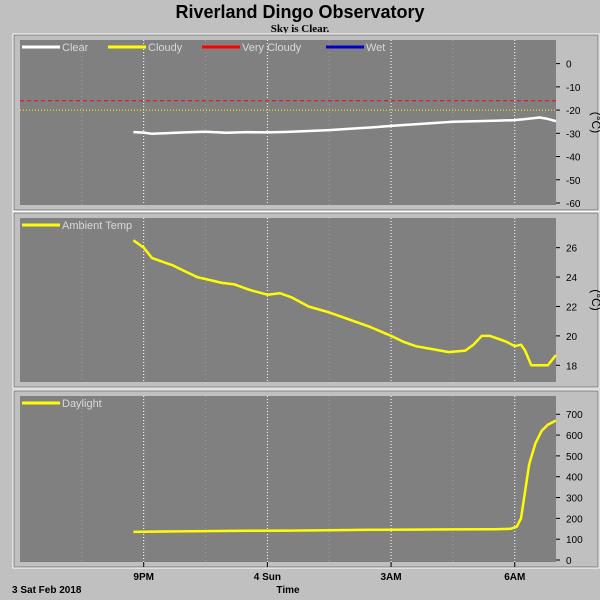 The image size is (600, 600). What do you see at coordinates (375, 48) in the screenshot?
I see `legend-label: Wet` at bounding box center [375, 48].